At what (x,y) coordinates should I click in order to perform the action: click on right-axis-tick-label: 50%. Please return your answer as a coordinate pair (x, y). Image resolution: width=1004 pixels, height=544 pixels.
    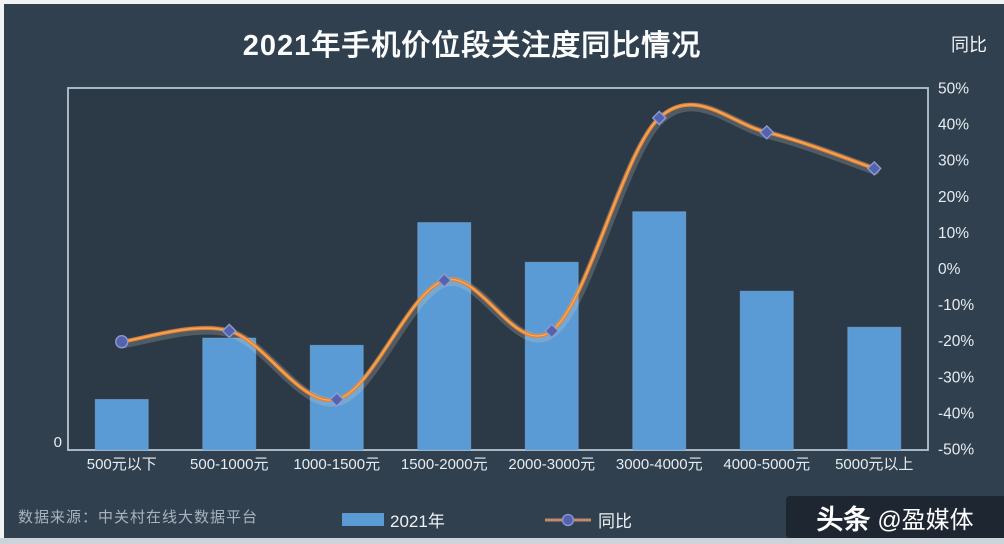
    Looking at the image, I should click on (953, 89).